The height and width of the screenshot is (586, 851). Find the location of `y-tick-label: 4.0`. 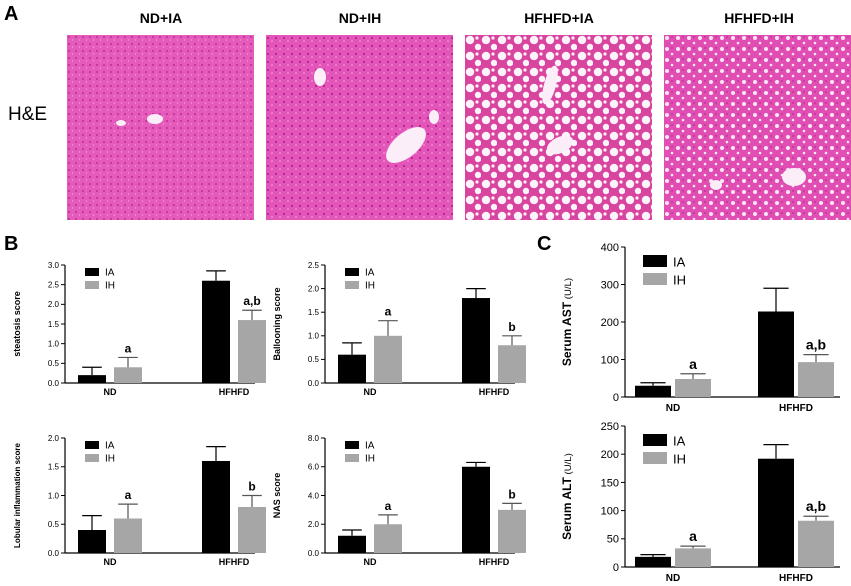

y-tick-label: 4.0 is located at coordinates (314, 495).